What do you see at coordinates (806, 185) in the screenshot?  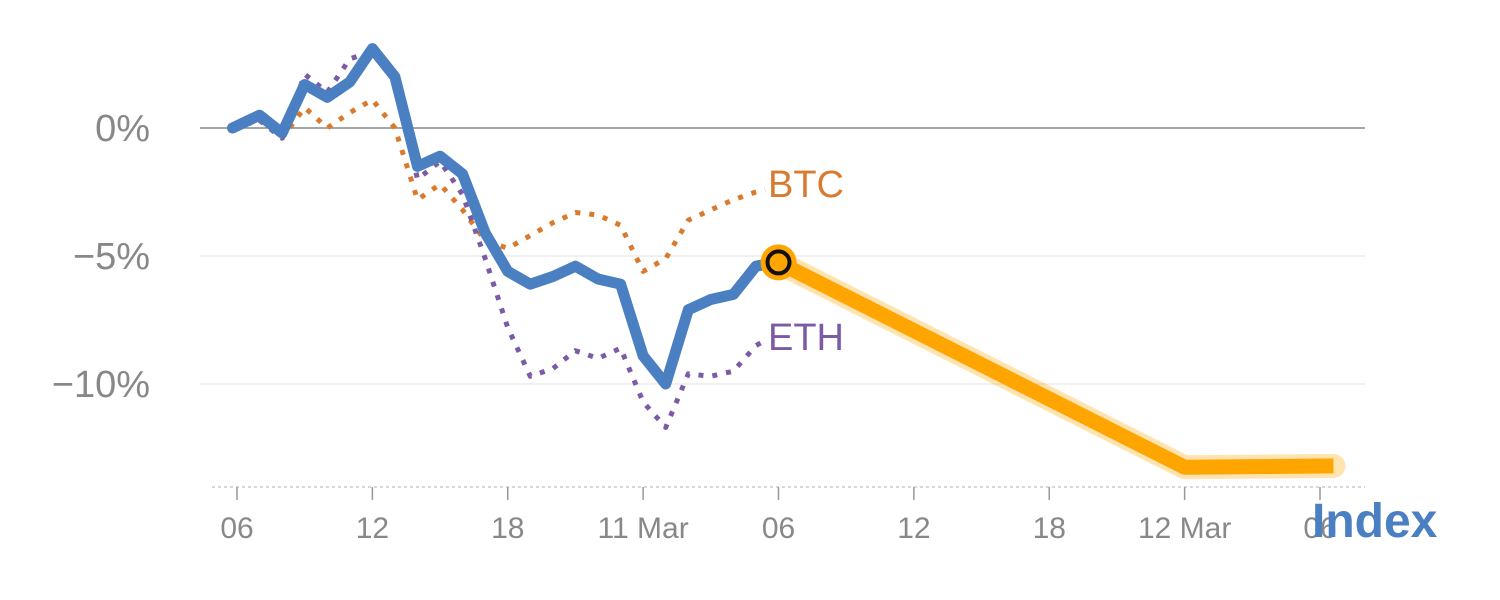 I see `btc-series-label: BTC` at bounding box center [806, 185].